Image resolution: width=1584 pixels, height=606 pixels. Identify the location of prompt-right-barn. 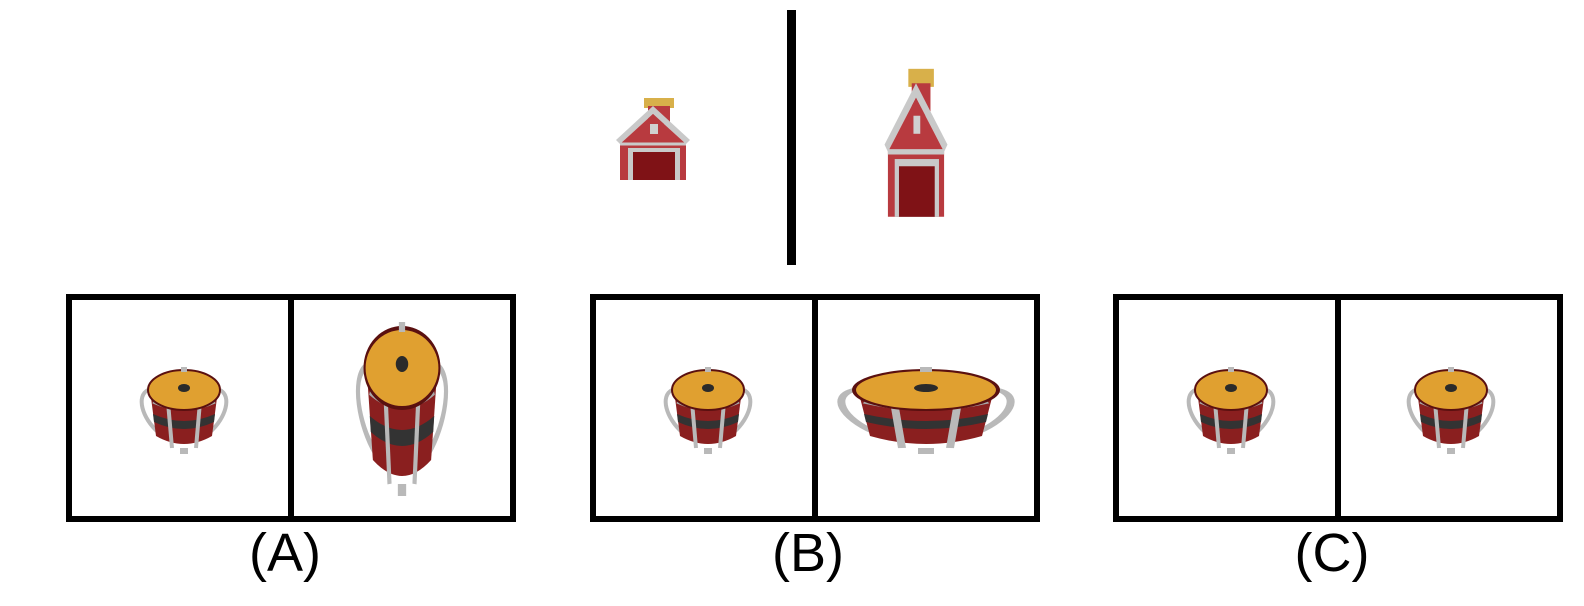
(916, 141).